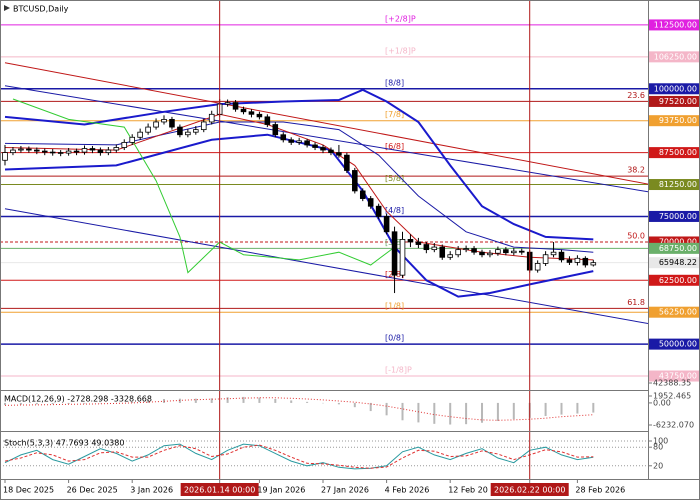 The height and width of the screenshot is (500, 700). I want to click on panel, so click(324, 455).